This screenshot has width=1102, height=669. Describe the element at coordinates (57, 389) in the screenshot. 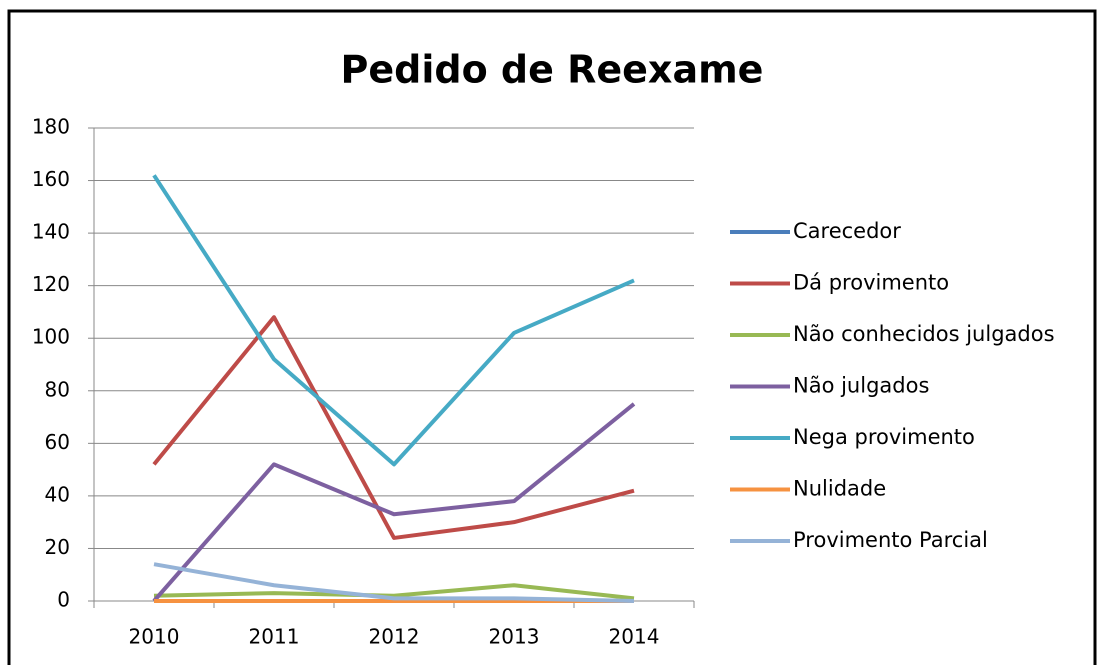

I see `y-tick-label: 80` at that location.